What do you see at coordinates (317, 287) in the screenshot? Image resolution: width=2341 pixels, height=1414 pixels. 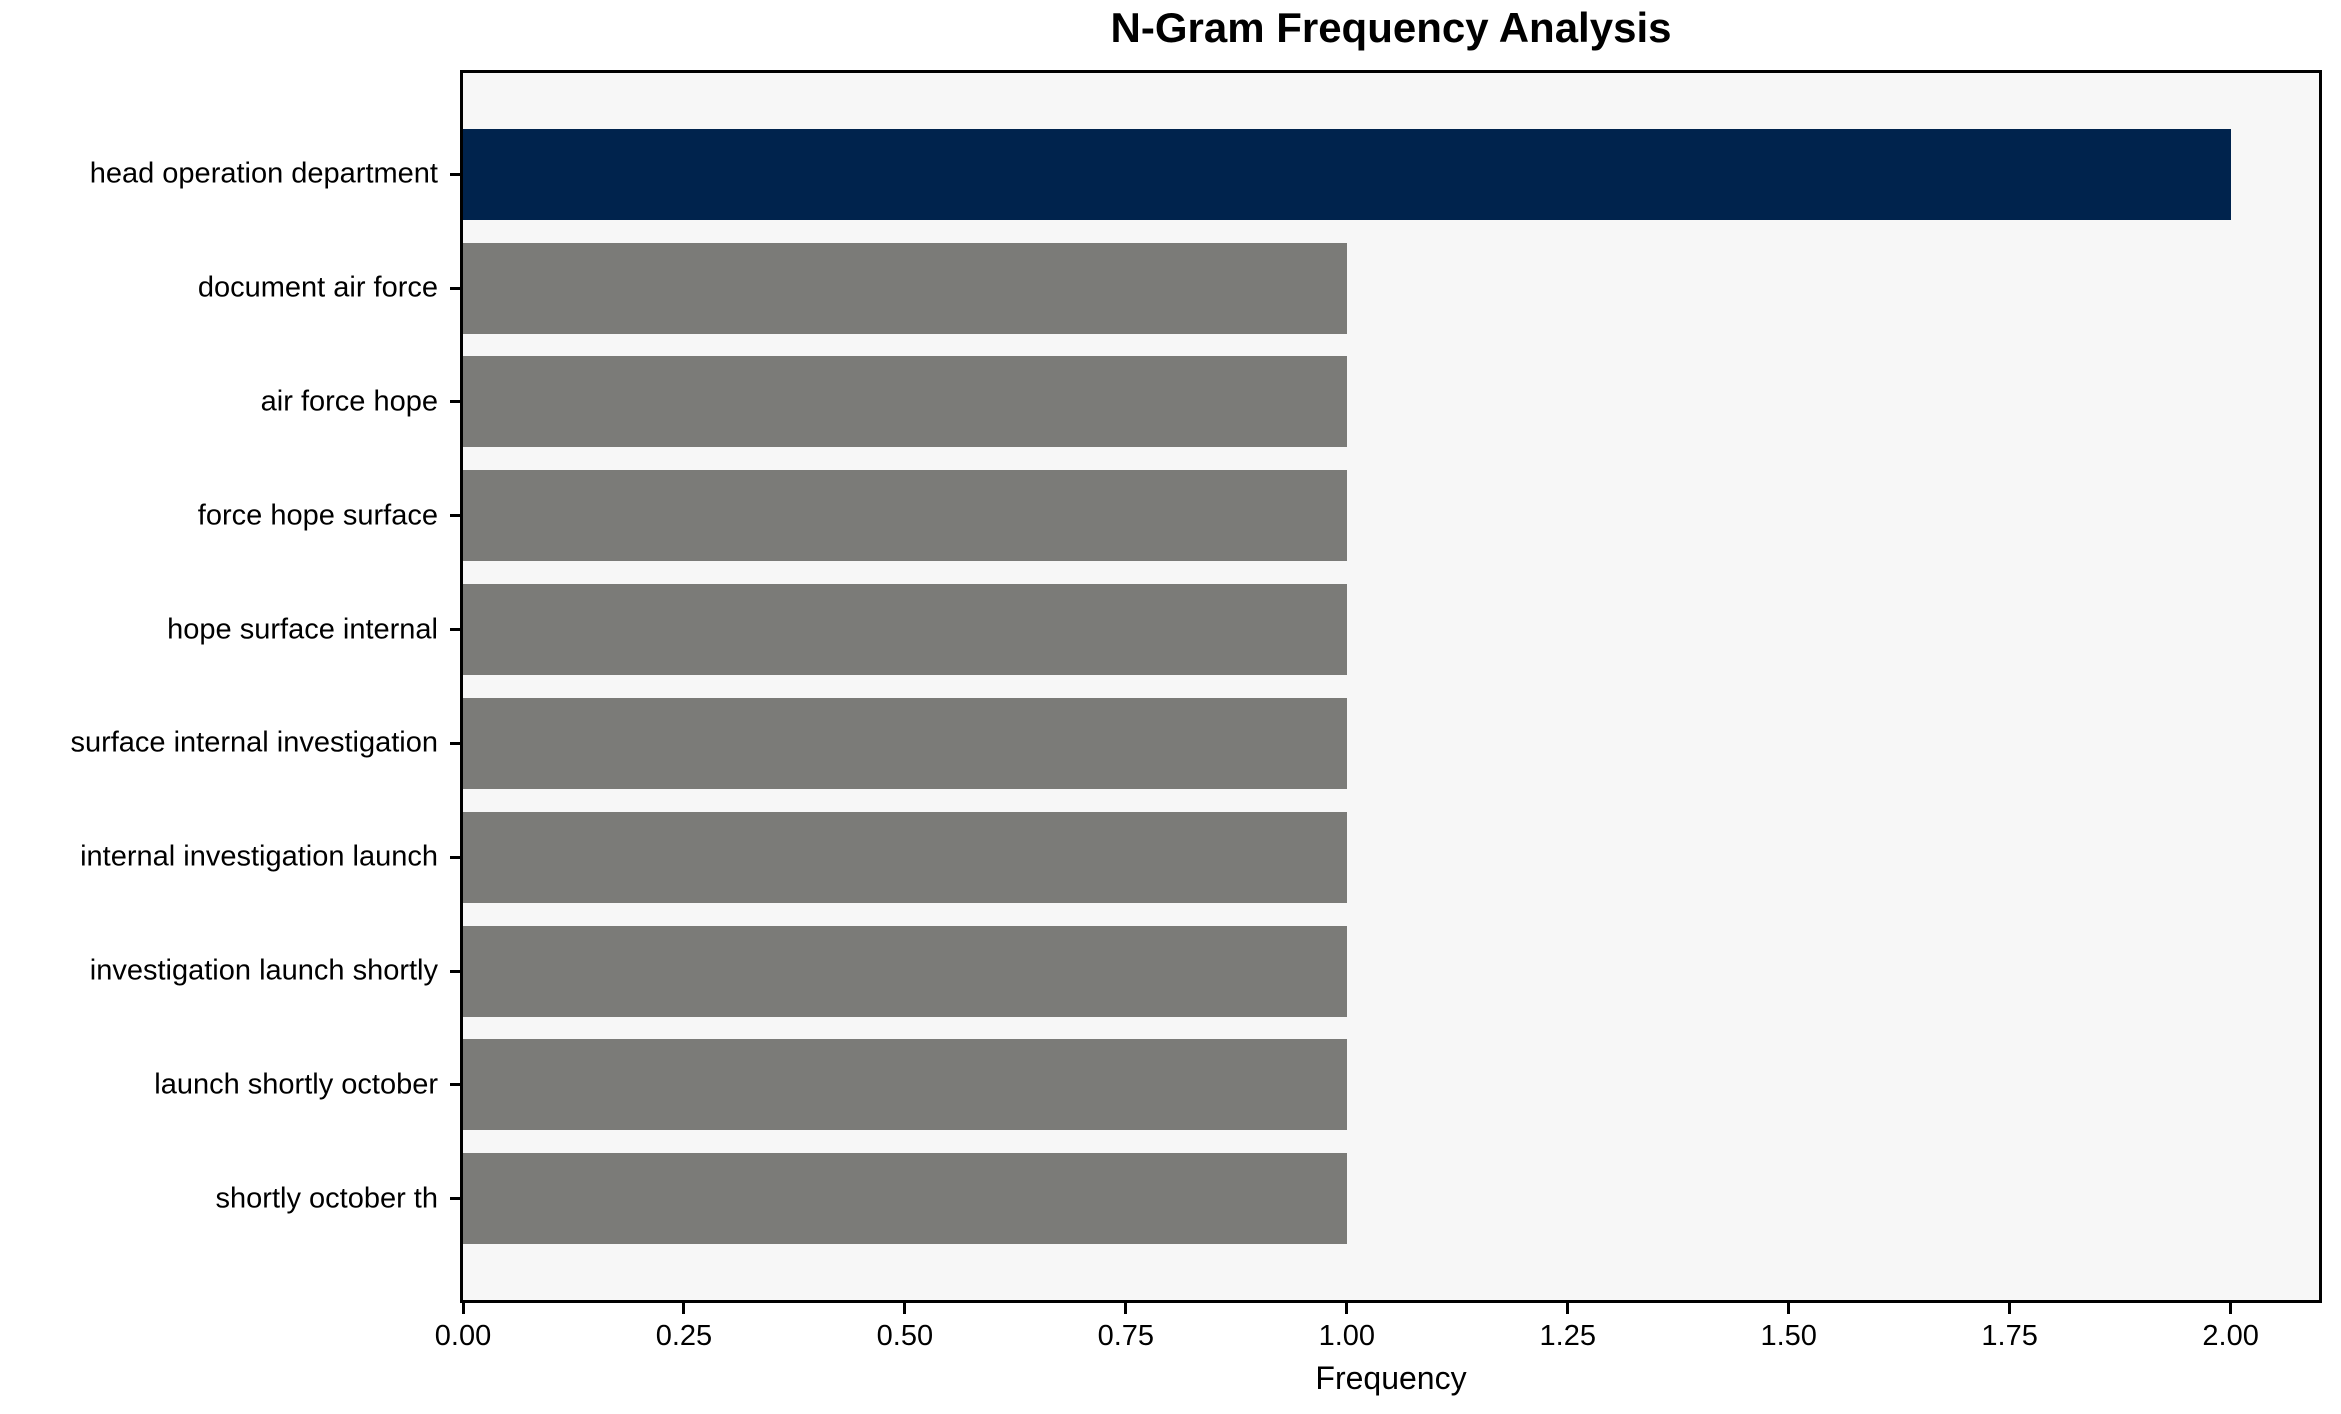 I see `y-axis-label: document air force` at bounding box center [317, 287].